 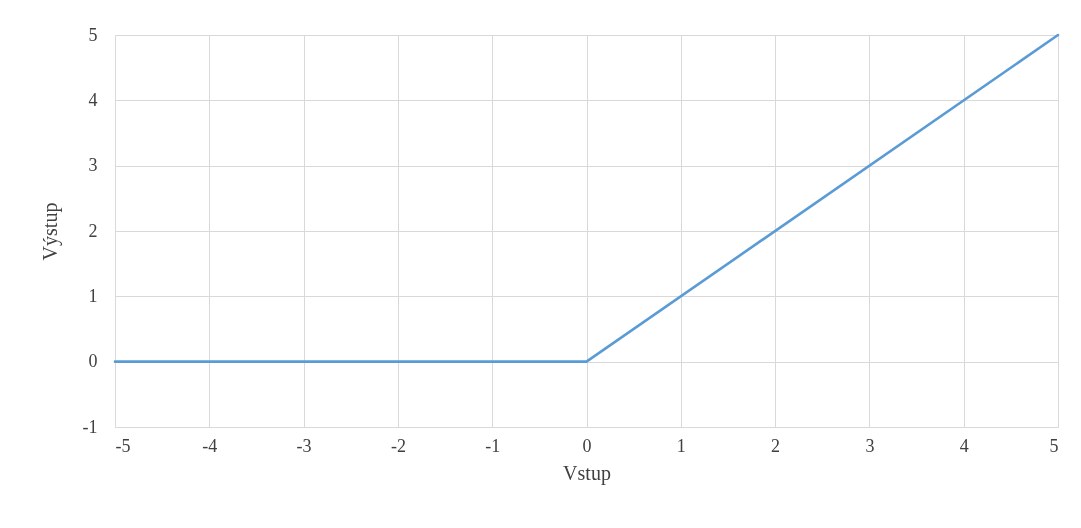 I want to click on x-tick-label: -5, so click(x=123, y=445).